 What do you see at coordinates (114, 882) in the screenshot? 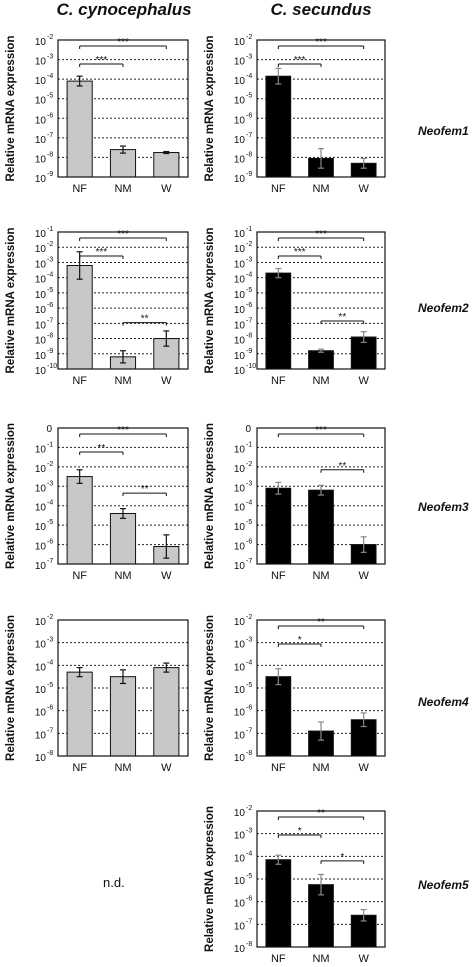
I see `not-detected-label: n.d.` at bounding box center [114, 882].